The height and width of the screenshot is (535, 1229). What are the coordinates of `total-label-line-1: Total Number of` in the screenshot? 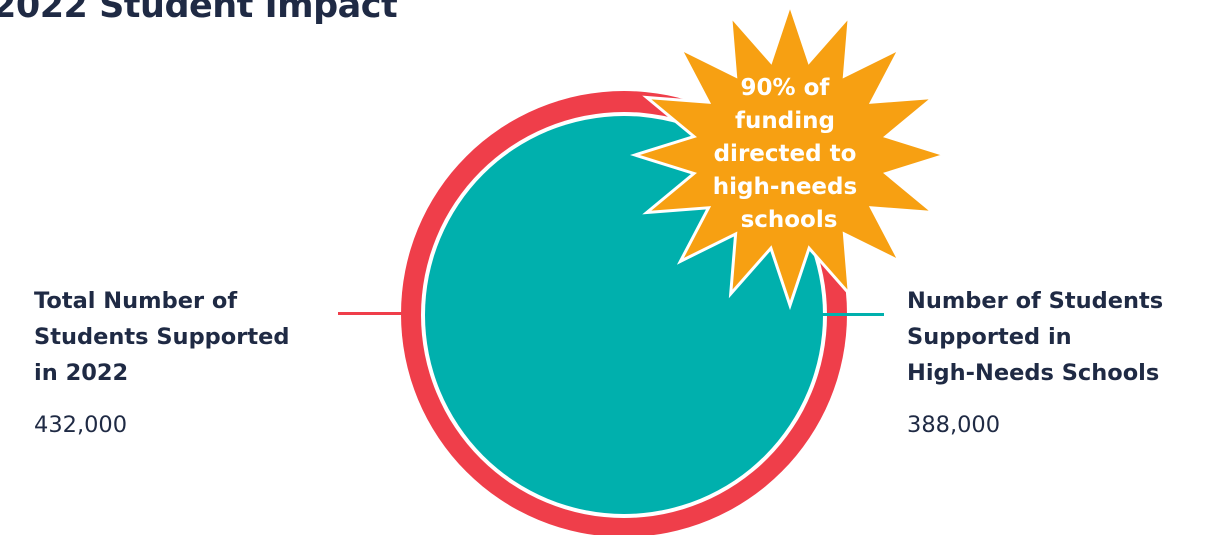 It's located at (136, 301).